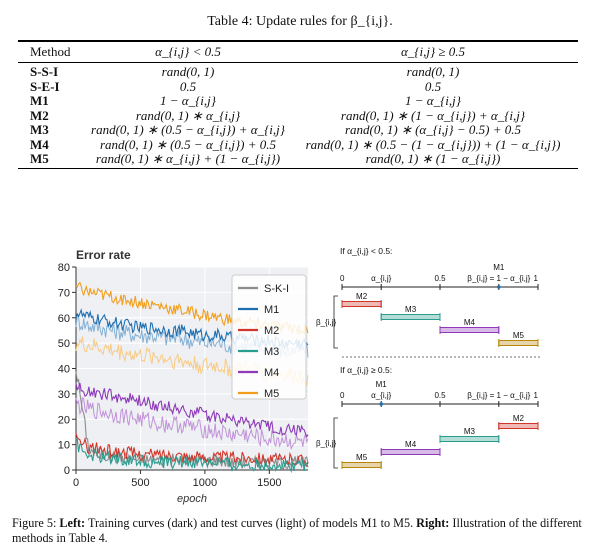 This screenshot has width=600, height=557. I want to click on rule-lt-cell: 1 − α_{i,j}, so click(188, 101).